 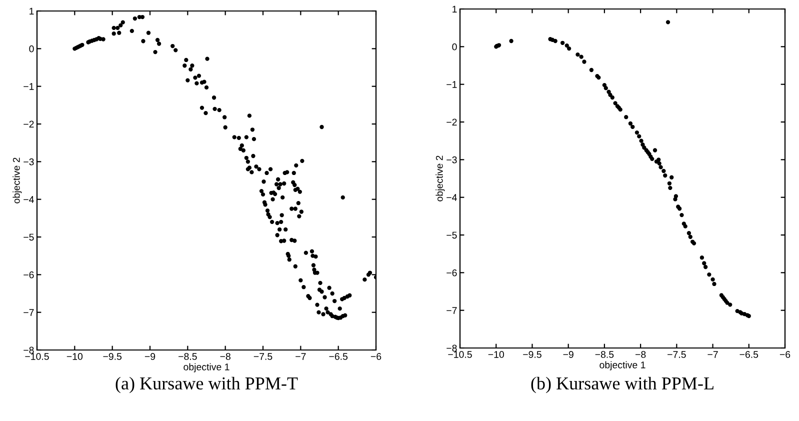 What do you see at coordinates (622, 385) in the screenshot?
I see `text: (b) Kursawe with PPM-L` at bounding box center [622, 385].